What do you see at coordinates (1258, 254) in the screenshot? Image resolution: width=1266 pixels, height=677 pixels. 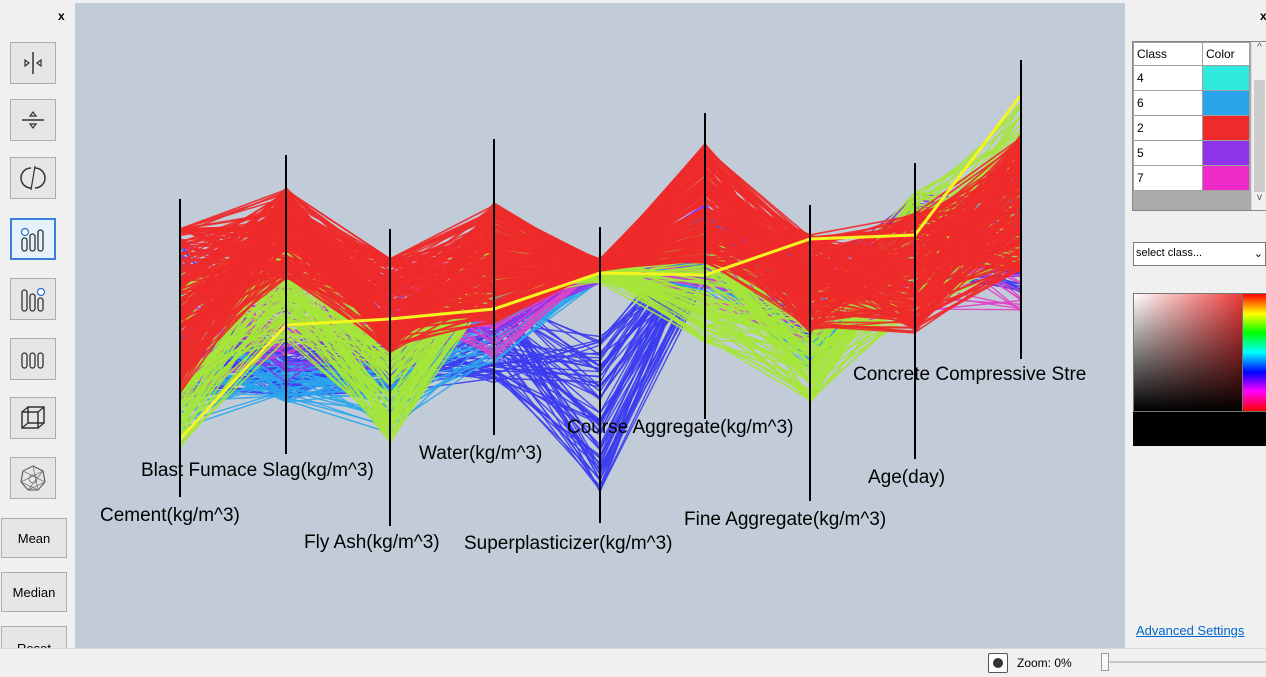 I see `chevron-down-icon: ⌄` at bounding box center [1258, 254].